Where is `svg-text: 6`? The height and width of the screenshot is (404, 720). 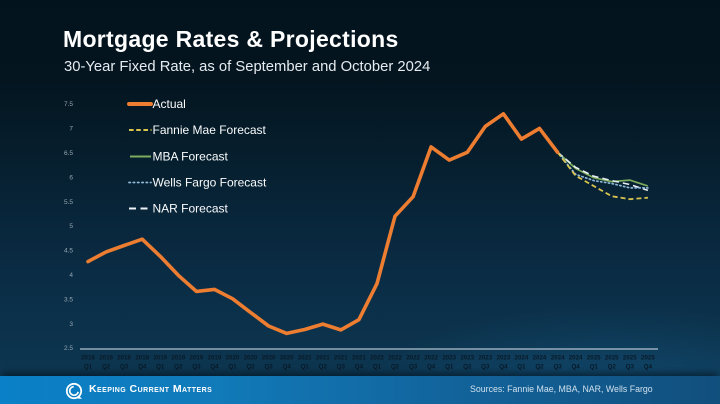
svg-text: 6 is located at coordinates (71, 177).